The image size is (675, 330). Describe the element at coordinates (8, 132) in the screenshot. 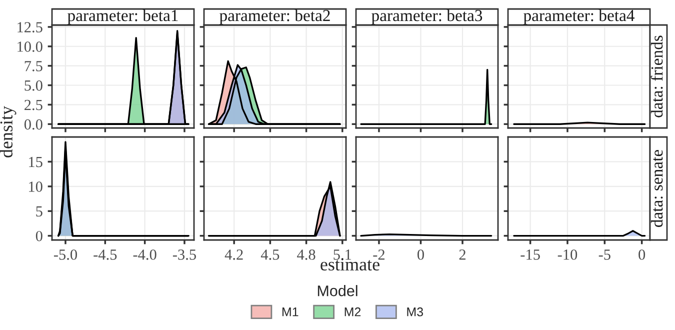

I see `y-axis-title: density` at that location.